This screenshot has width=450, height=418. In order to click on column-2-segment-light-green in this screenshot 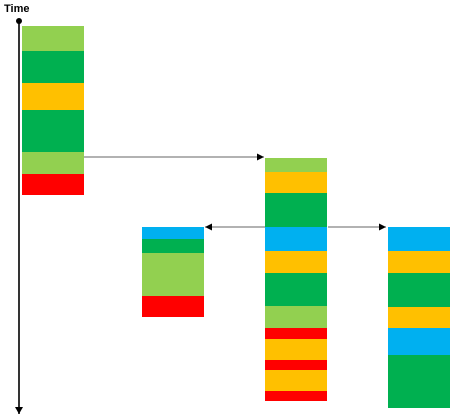, I will do `click(173, 274)`.